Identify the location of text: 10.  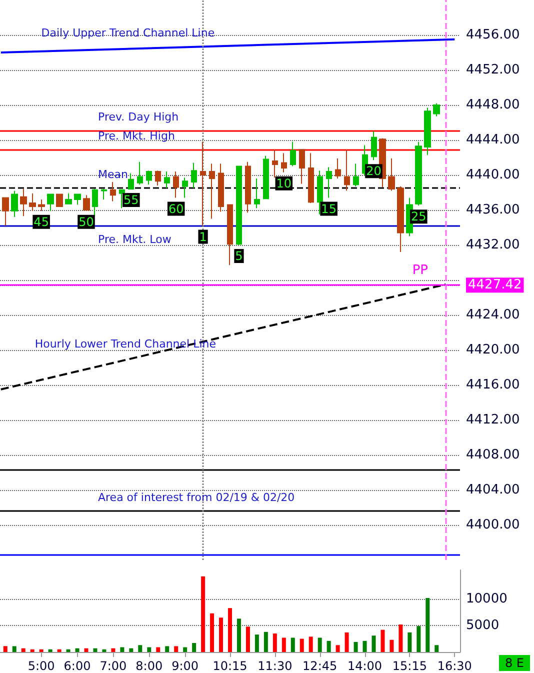
(284, 183).